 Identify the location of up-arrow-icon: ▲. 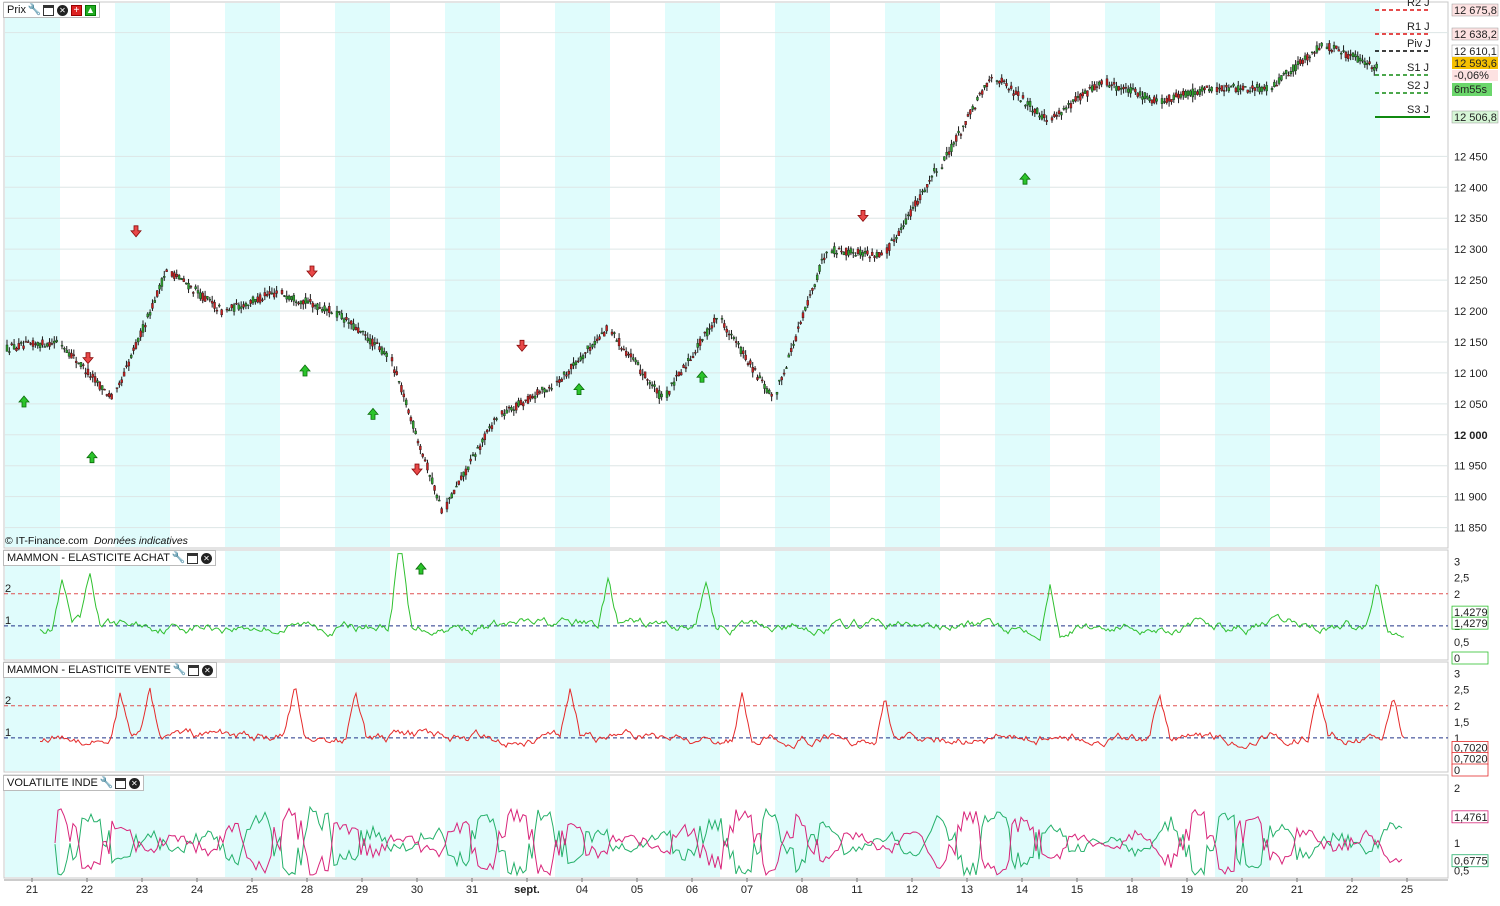
(90, 10).